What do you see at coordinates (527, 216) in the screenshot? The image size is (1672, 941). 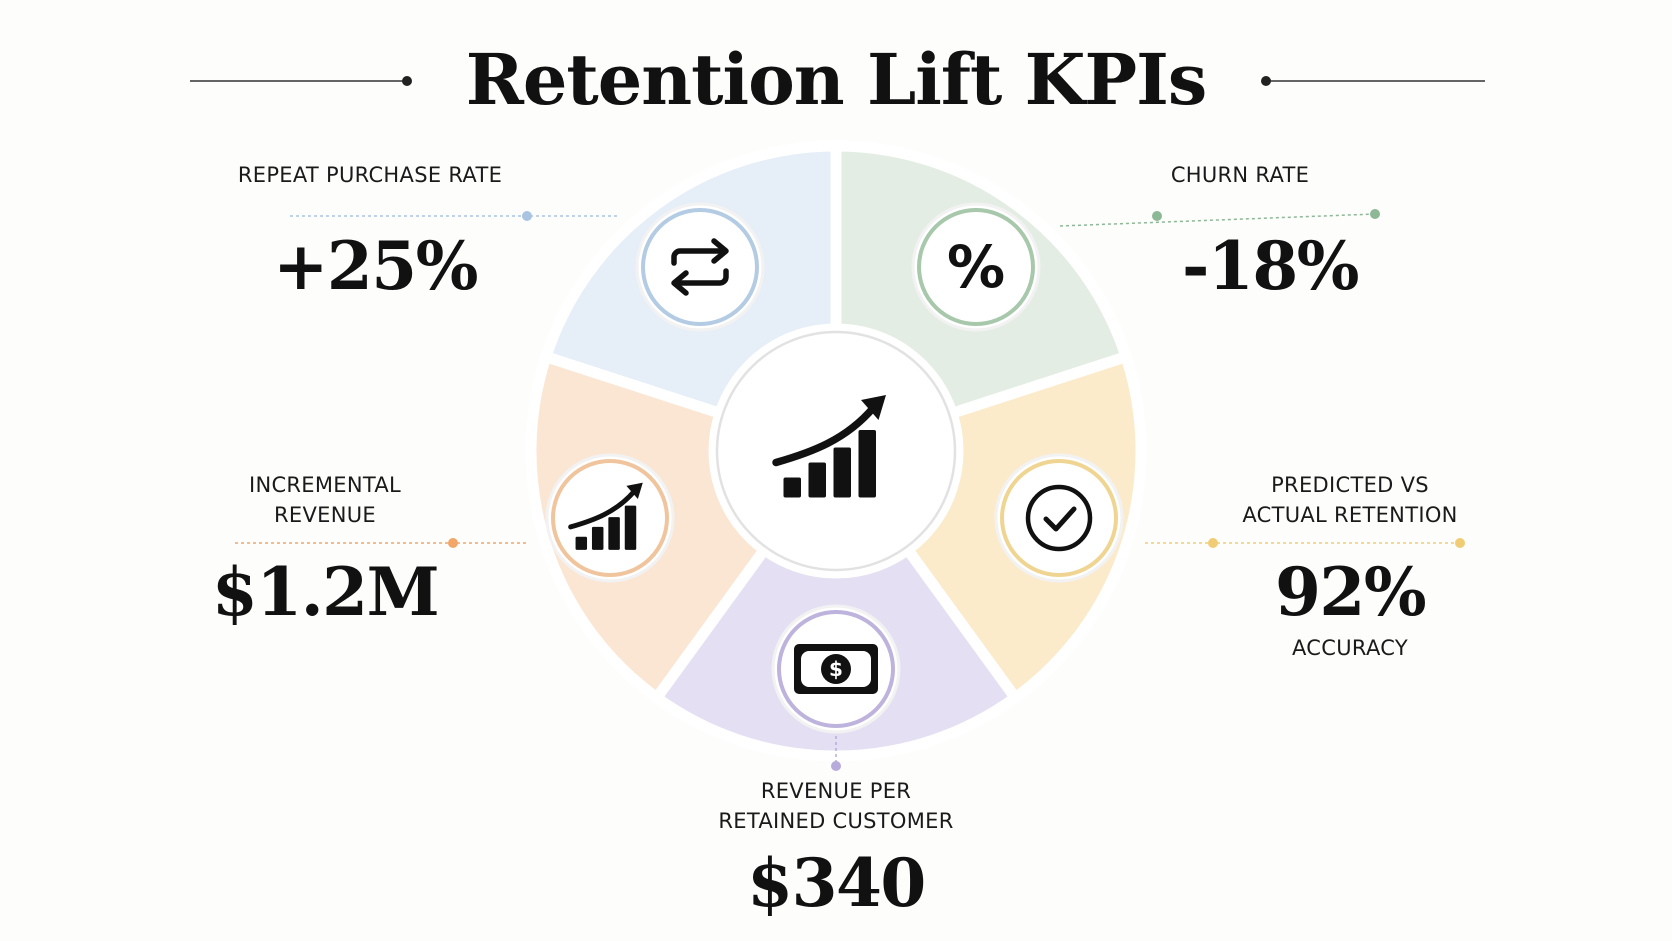 I see `leader-dot-repeat-purchase-rate` at bounding box center [527, 216].